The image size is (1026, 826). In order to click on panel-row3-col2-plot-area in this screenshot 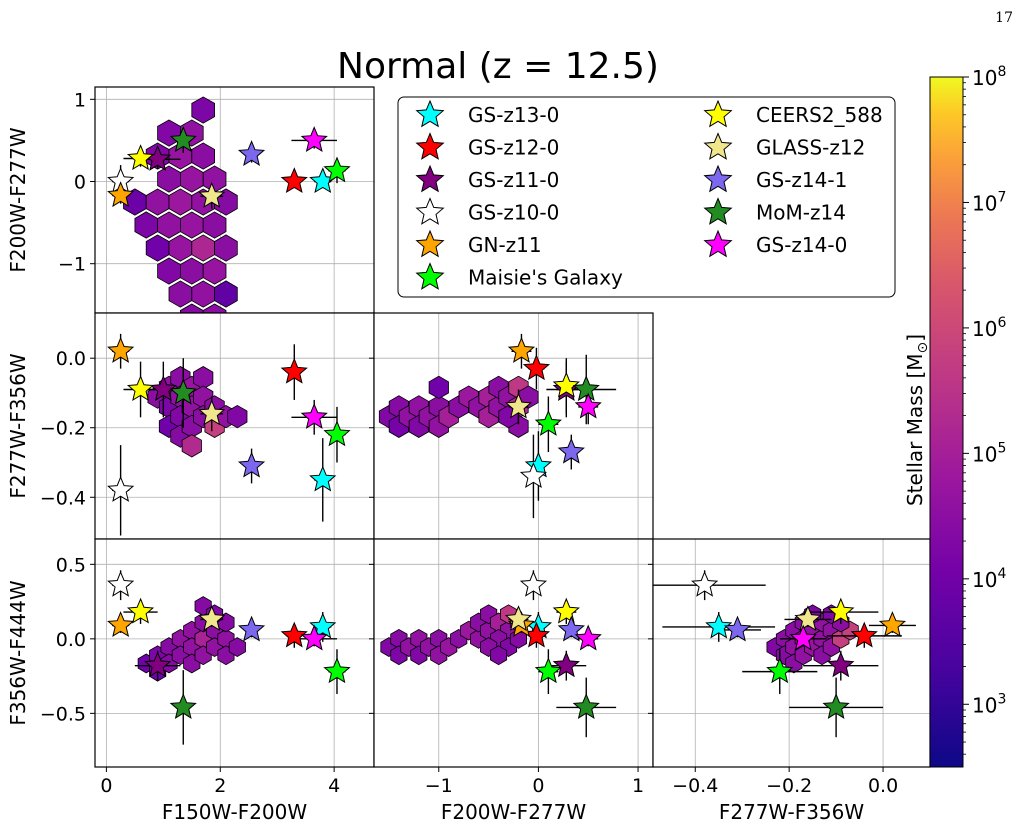, I will do `click(513, 653)`.